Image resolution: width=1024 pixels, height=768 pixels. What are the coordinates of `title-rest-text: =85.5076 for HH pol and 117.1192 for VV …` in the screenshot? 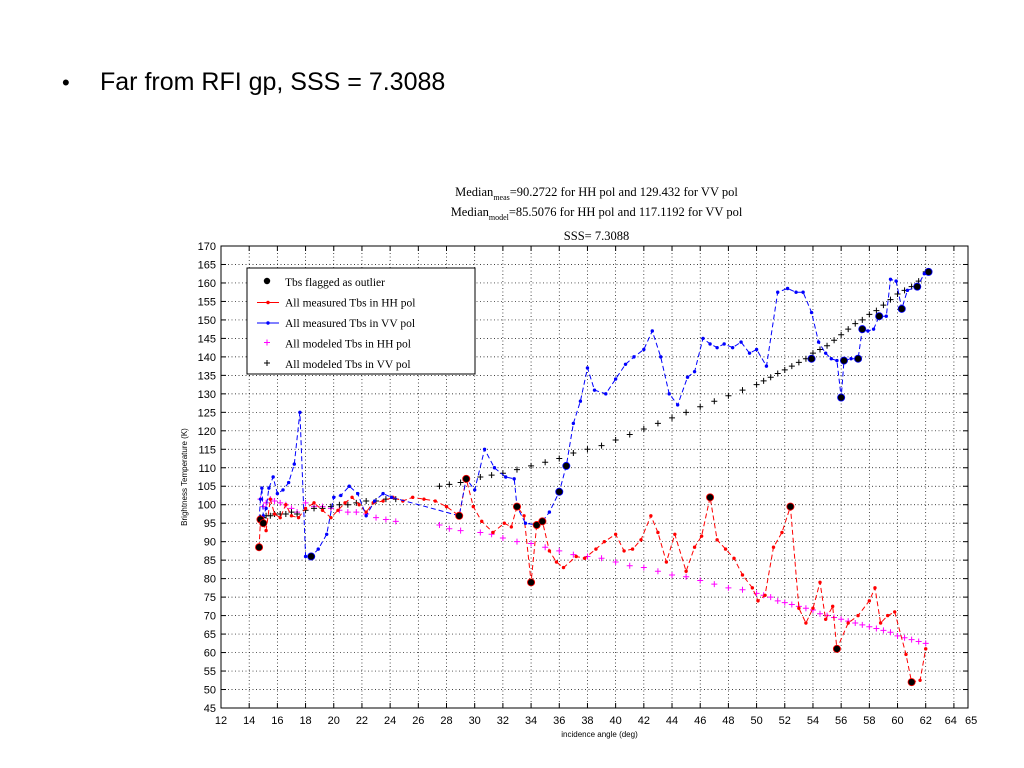 It's located at (626, 212).